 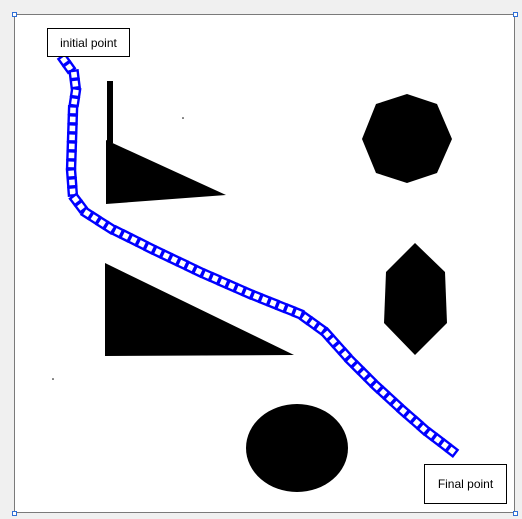 I want to click on obstacle-bar, so click(x=110, y=112).